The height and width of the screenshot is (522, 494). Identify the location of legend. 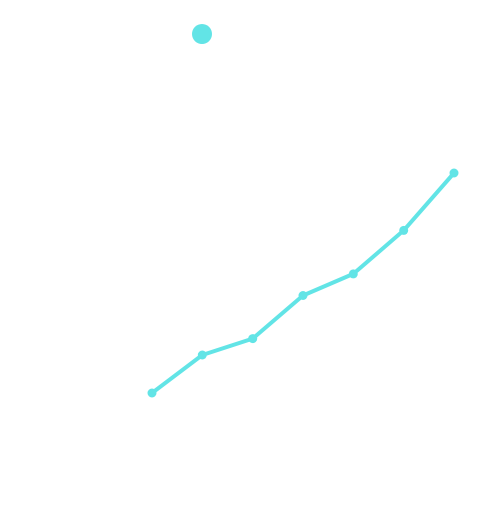
(202, 34).